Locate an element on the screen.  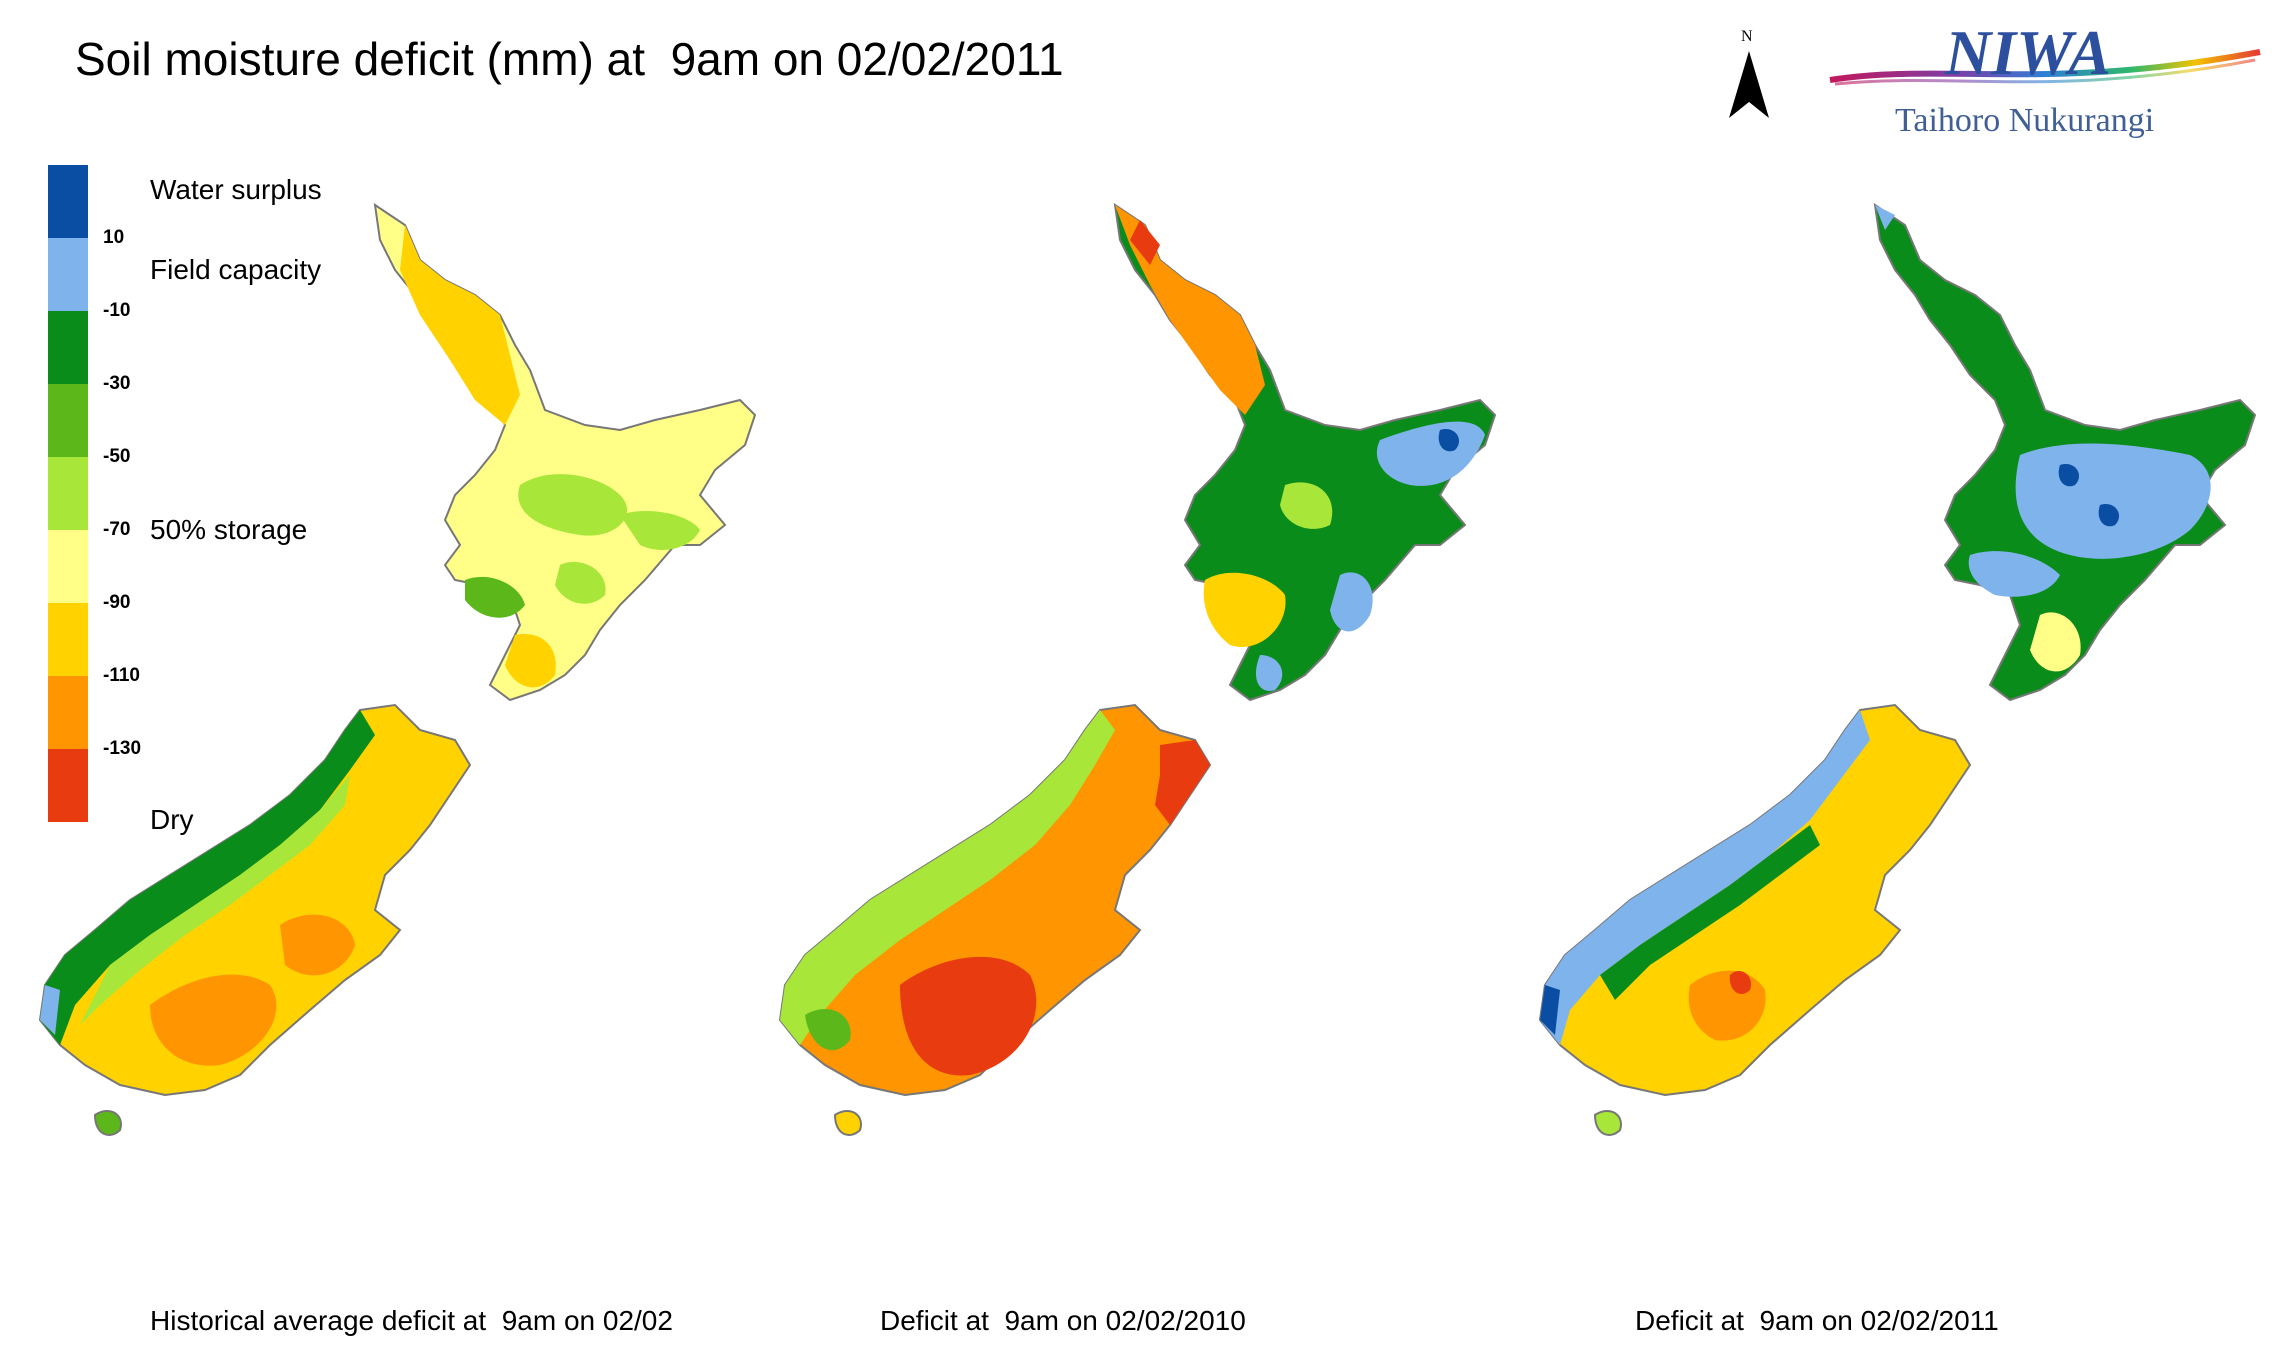
legend-color-bar is located at coordinates (68, 495).